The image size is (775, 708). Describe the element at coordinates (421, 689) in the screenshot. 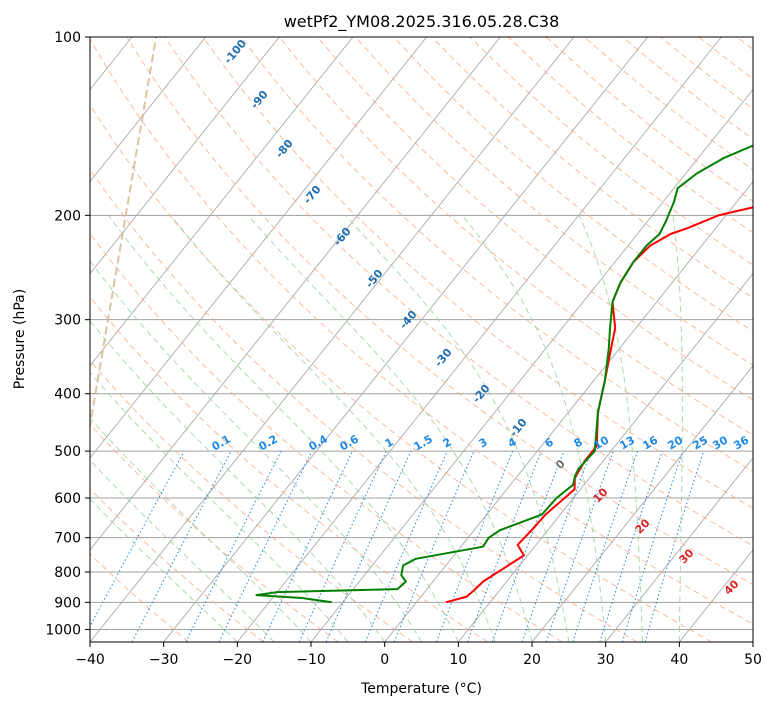

I see `x-axis-label: Temperature (°C)` at that location.